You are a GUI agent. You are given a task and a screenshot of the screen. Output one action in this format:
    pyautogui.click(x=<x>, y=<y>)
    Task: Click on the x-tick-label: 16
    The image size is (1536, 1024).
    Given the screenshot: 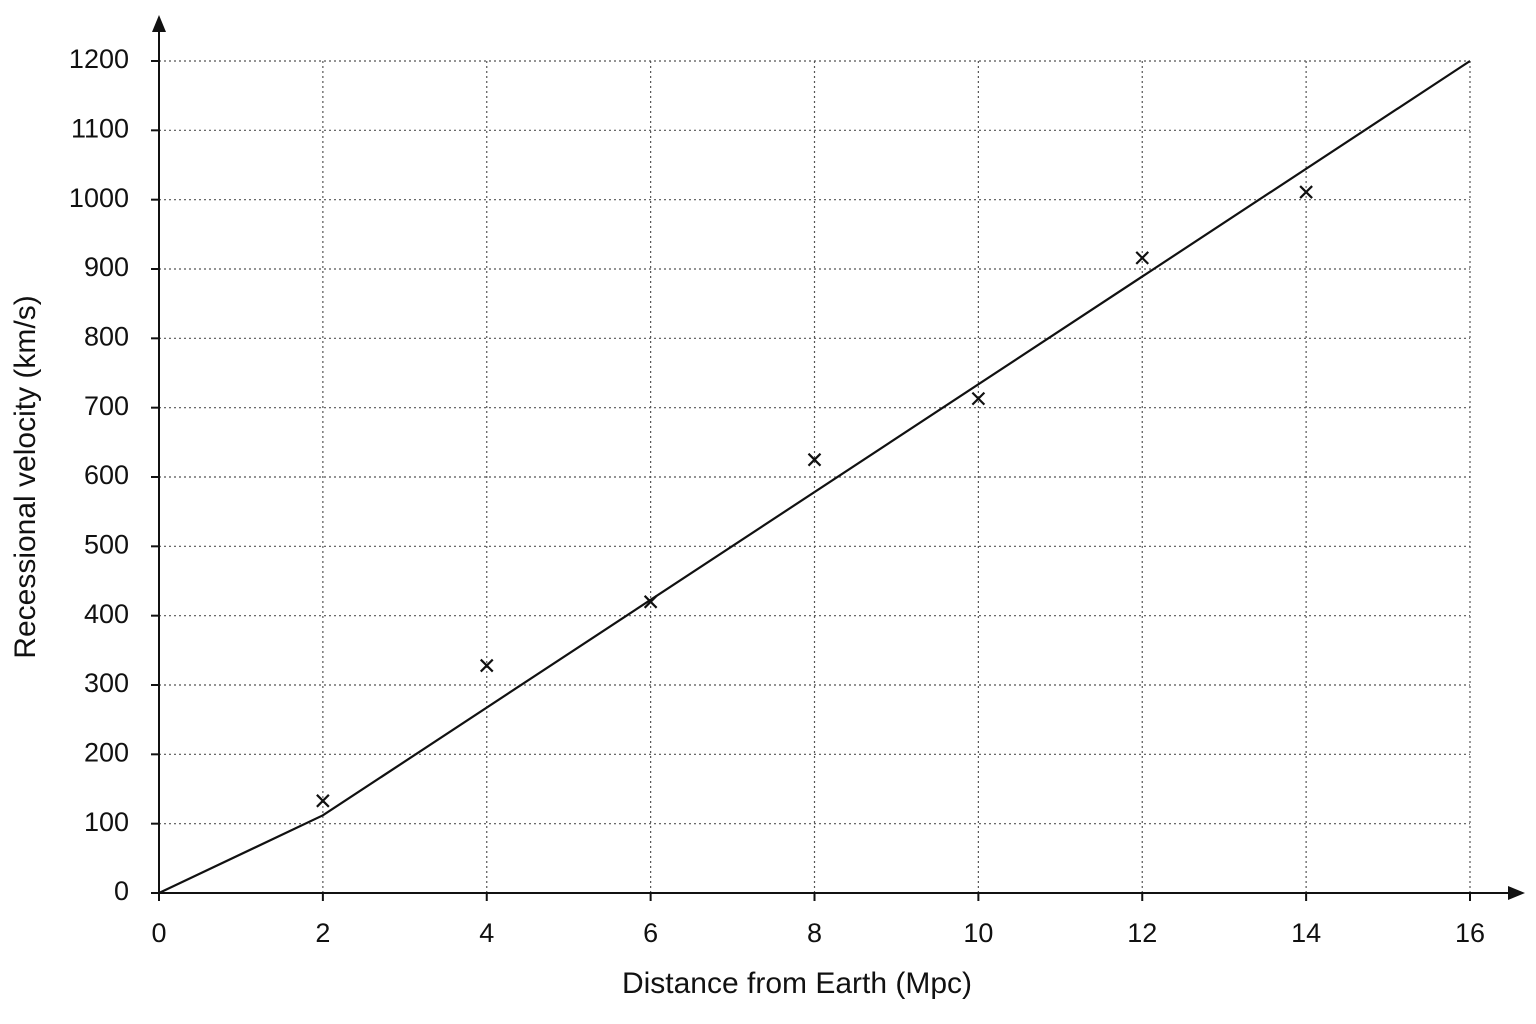 What is the action you would take?
    pyautogui.click(x=1470, y=933)
    